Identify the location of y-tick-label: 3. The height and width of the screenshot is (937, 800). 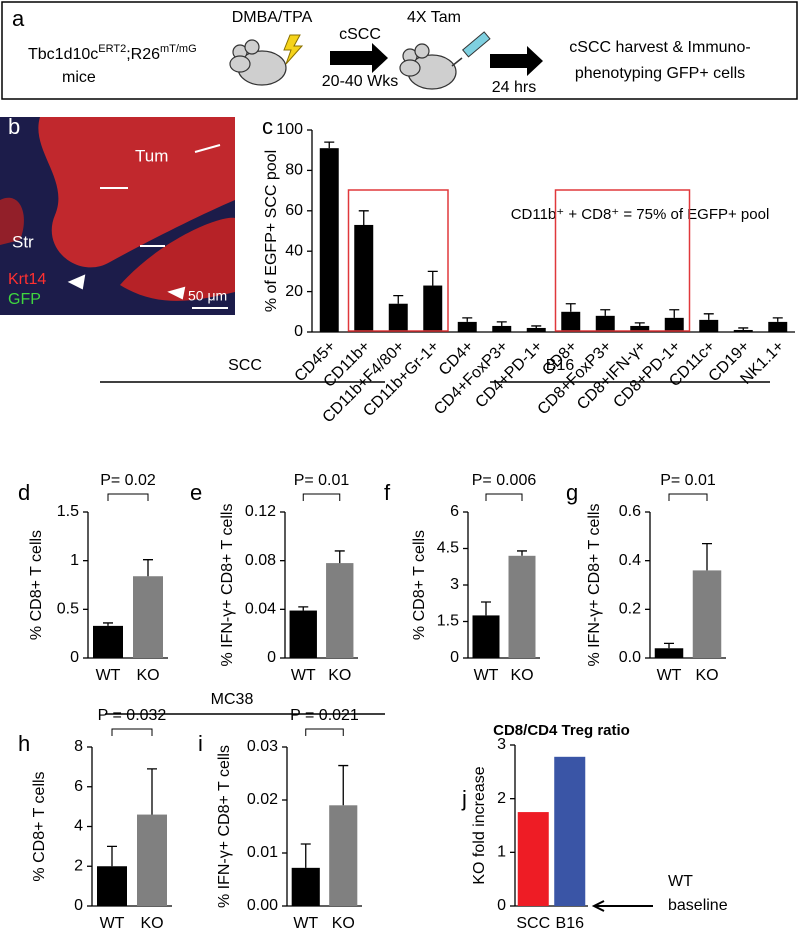
(501, 744).